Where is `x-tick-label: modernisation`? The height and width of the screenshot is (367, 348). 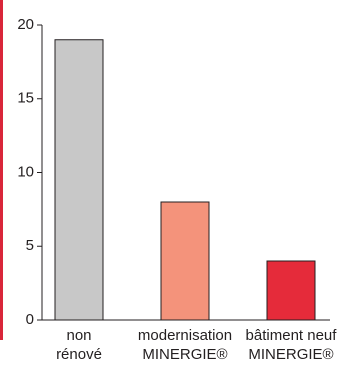
x-tick-label: modernisation is located at coordinates (185, 335).